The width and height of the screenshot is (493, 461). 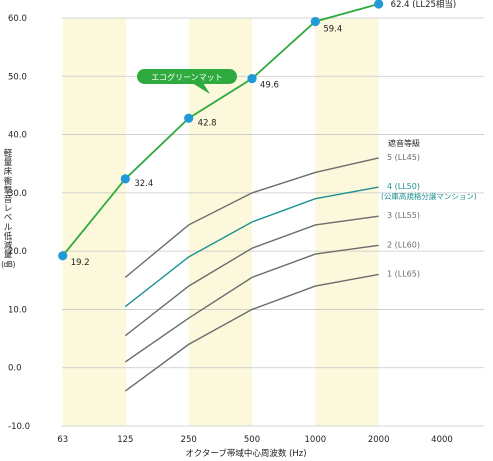 I want to click on y-tick-label: 0.0, so click(x=15, y=369).